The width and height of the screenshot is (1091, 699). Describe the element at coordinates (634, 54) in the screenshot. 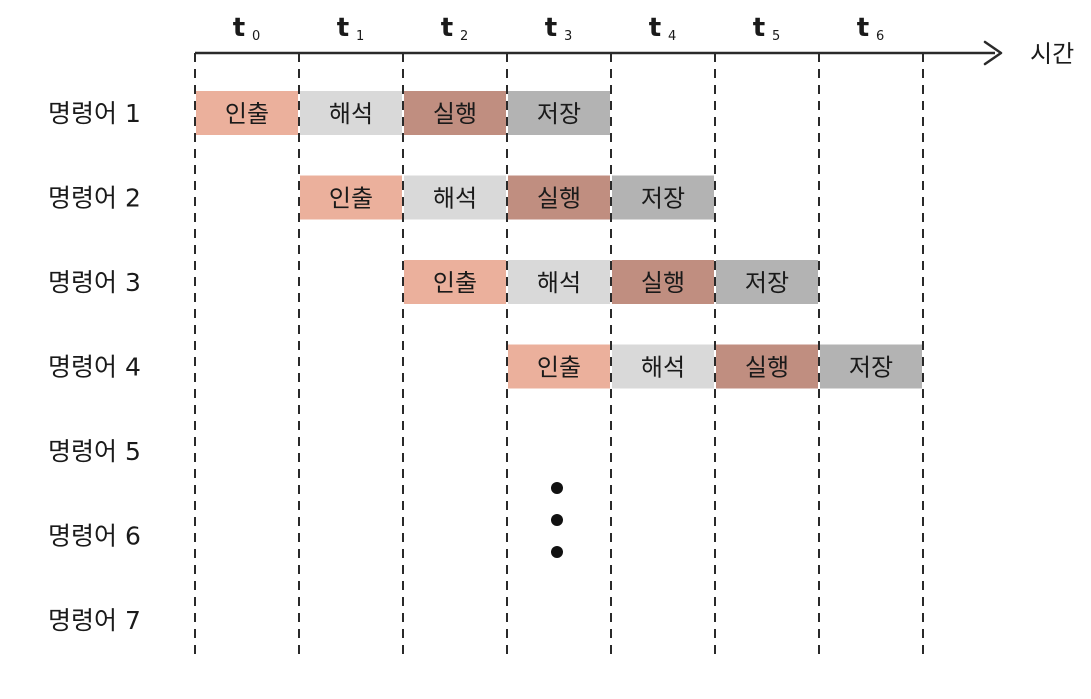

I see `time-axis: 시간` at that location.